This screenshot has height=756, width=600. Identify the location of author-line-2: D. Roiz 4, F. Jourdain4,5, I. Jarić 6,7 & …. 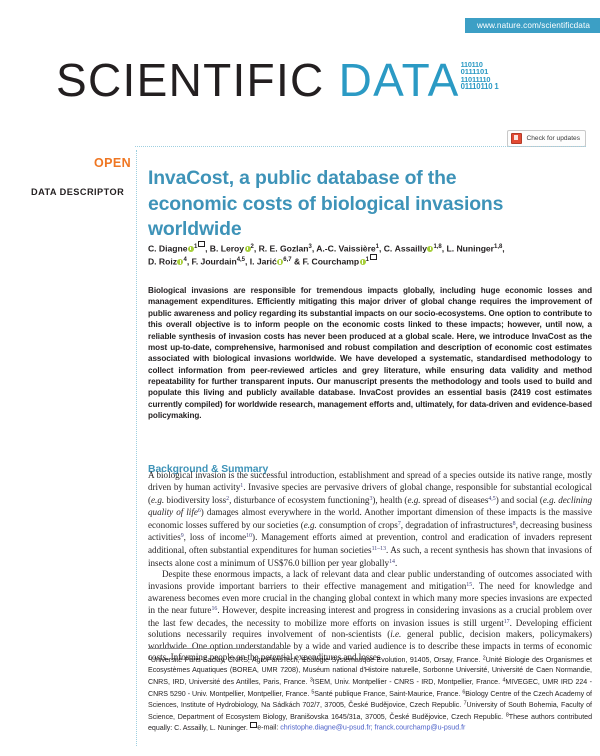
(370, 260).